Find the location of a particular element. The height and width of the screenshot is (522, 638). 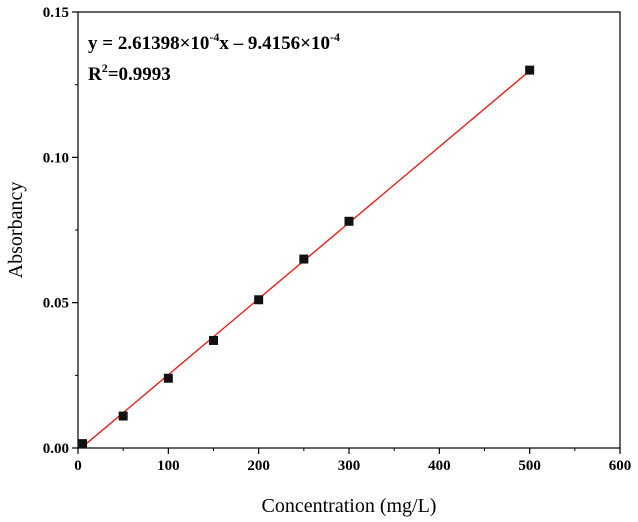

r-squared-base: R is located at coordinates (95, 74).